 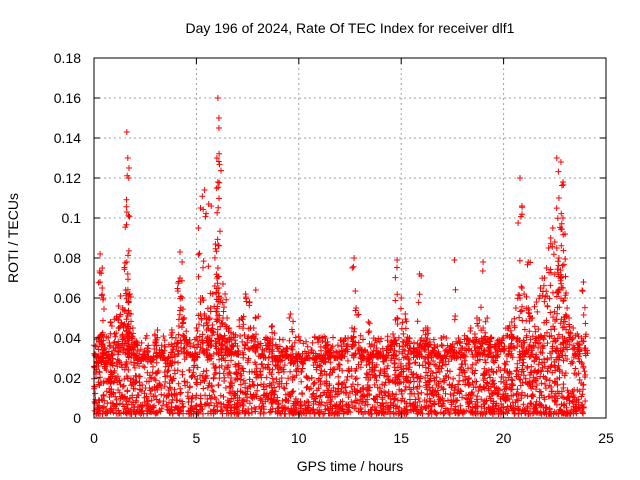 What do you see at coordinates (606, 438) in the screenshot?
I see `x-tick-label: 25` at bounding box center [606, 438].